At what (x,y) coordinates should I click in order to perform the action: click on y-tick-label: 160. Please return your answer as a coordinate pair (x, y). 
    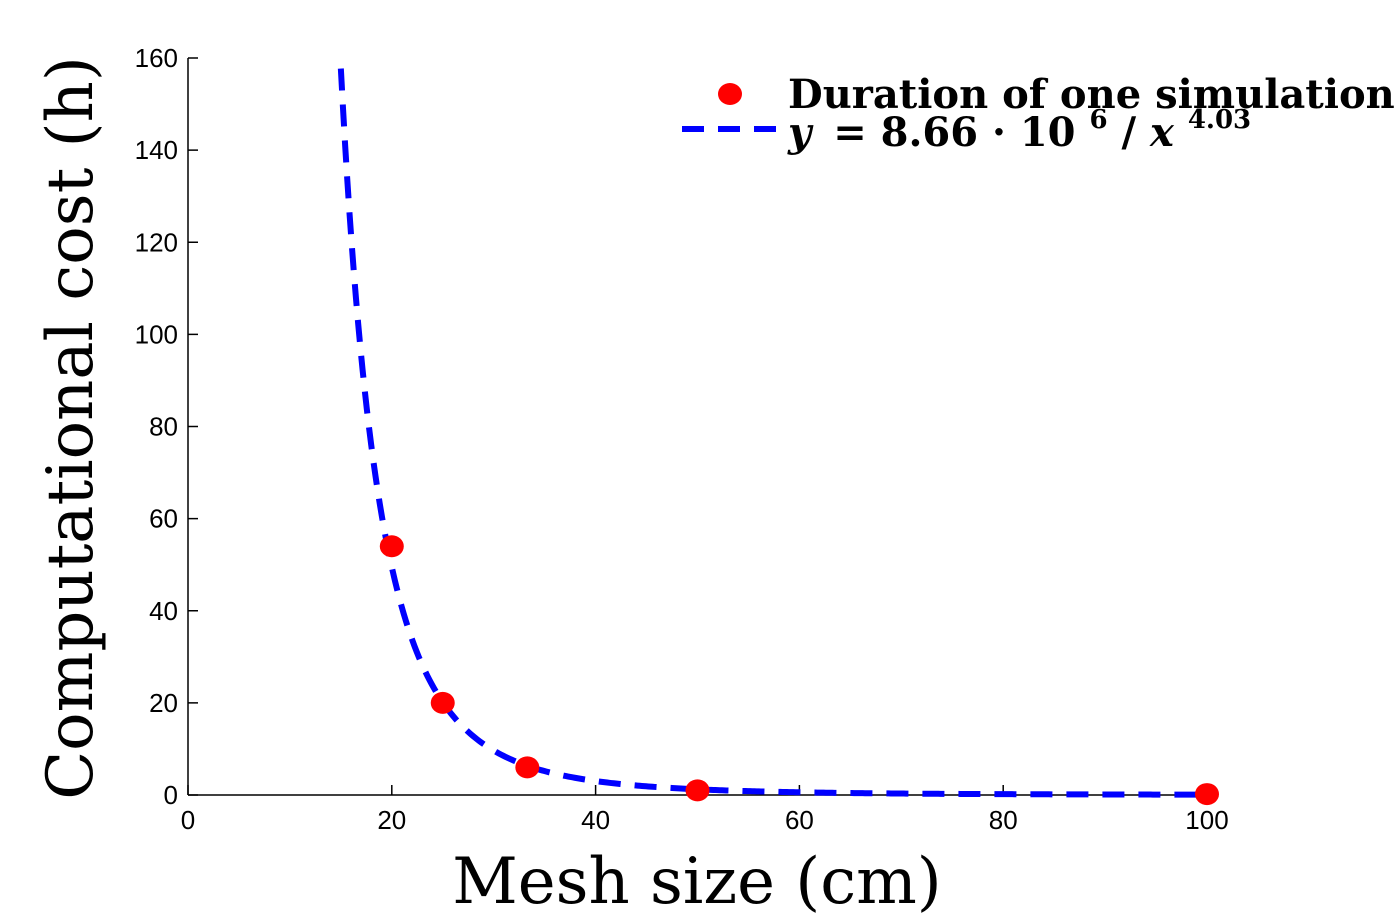
    Looking at the image, I should click on (156, 58).